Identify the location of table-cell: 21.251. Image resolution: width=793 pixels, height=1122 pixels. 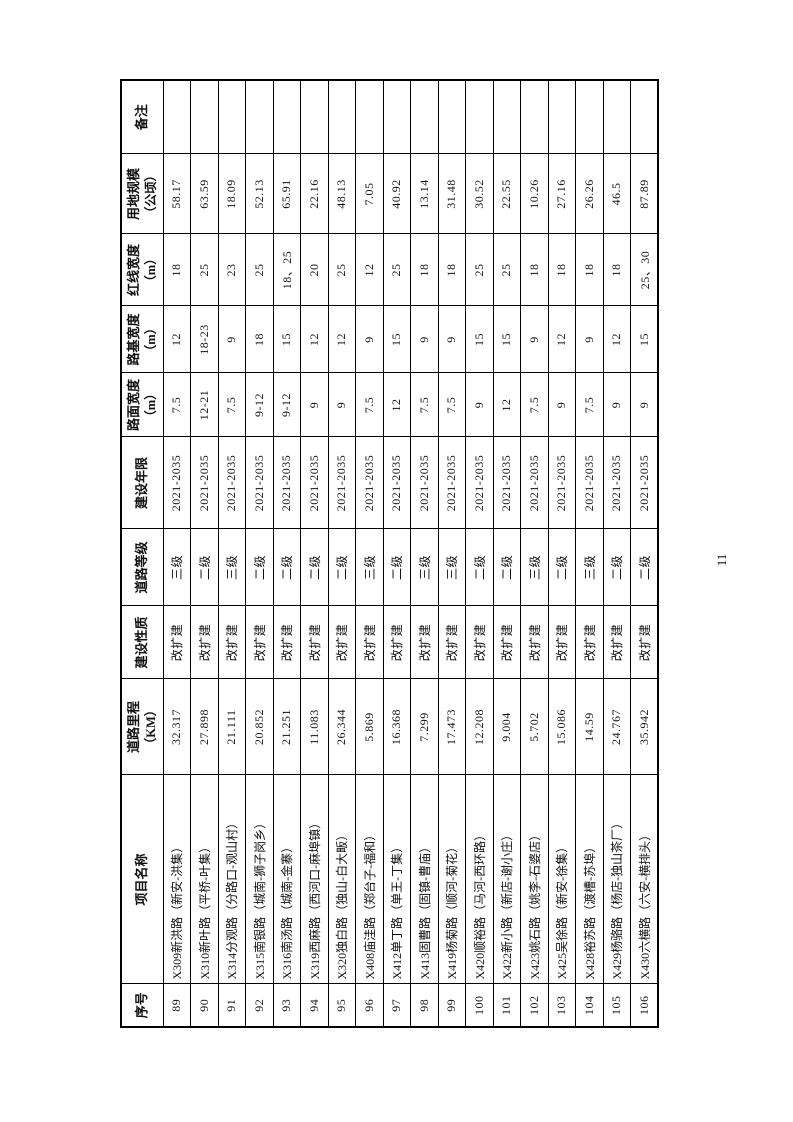
(287, 727).